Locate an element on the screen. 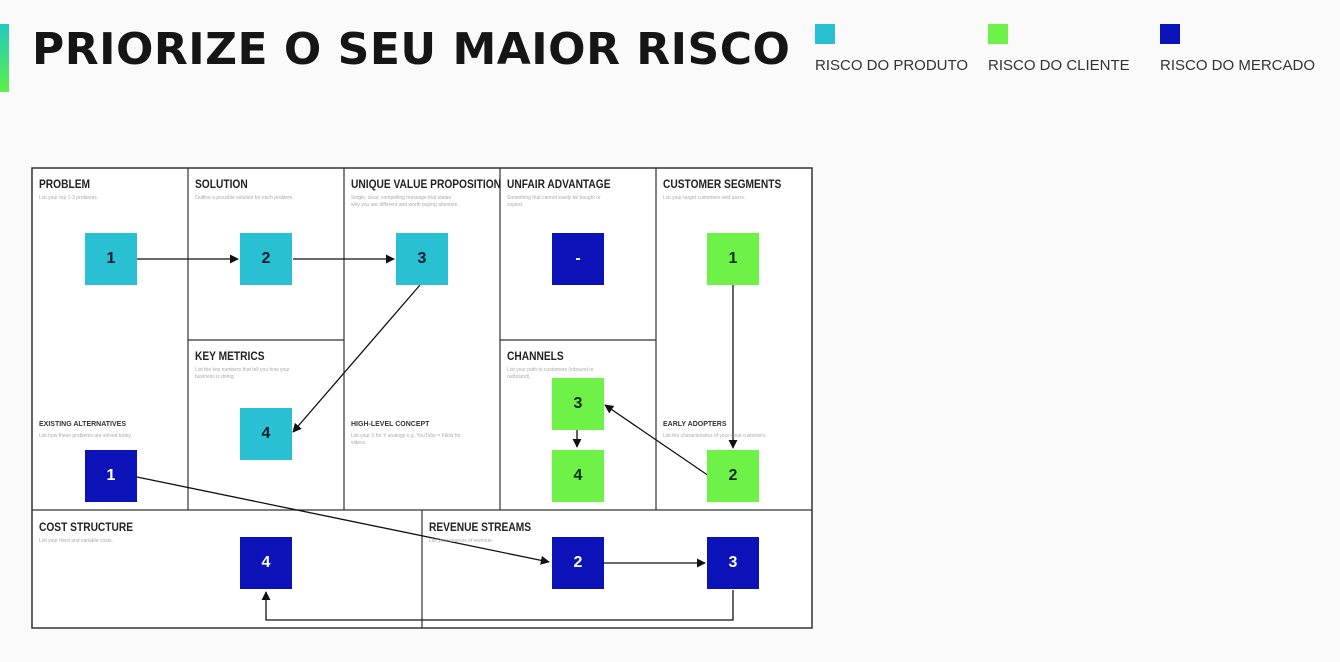 The width and height of the screenshot is (1340, 662). risk-box-cost-structure: 4 is located at coordinates (266, 563).